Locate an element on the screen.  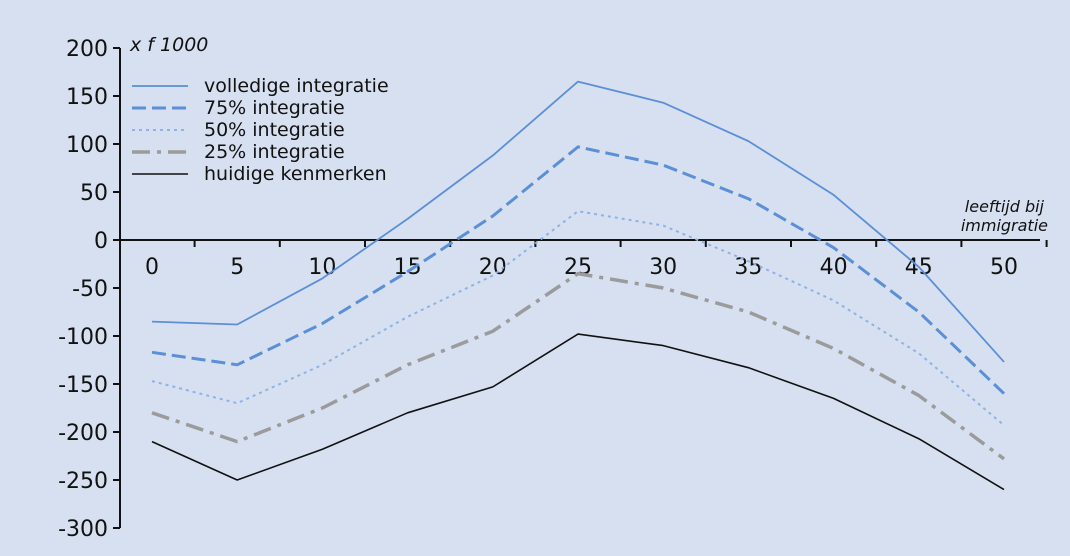
y-tick-label: 50 is located at coordinates (94, 193).